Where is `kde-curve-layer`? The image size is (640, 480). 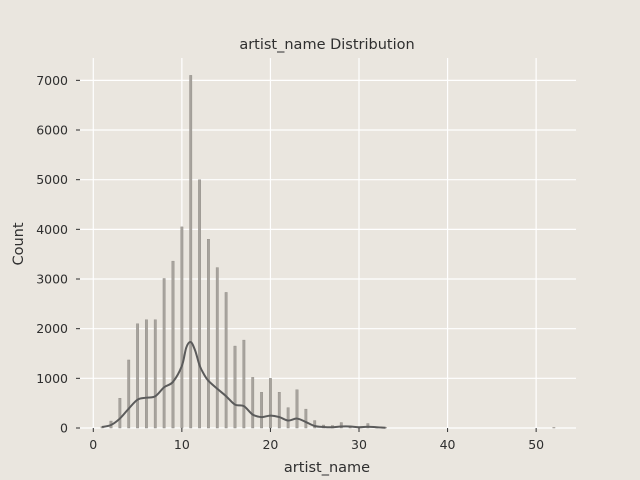
kde-curve-layer is located at coordinates (243, 385).